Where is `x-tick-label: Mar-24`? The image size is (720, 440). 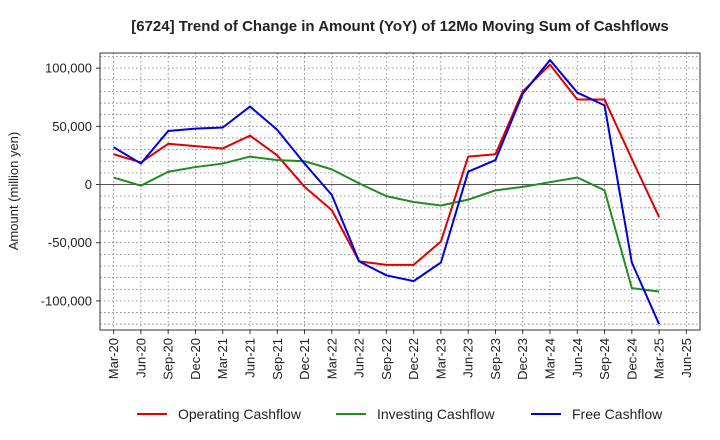 x-tick-label: Mar-24 is located at coordinates (550, 358).